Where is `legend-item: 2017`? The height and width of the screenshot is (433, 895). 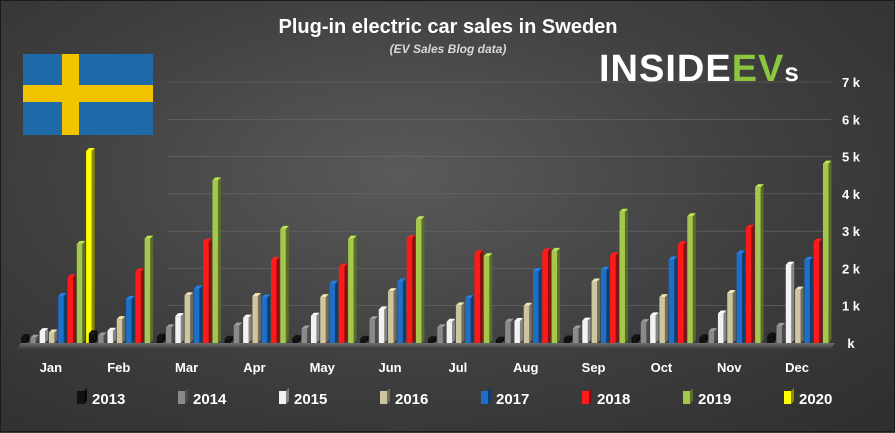 legend-item: 2017 is located at coordinates (505, 398).